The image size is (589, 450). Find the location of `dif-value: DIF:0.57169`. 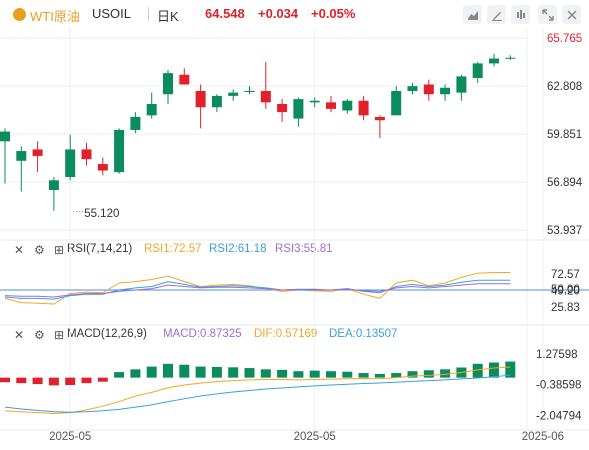

dif-value: DIF:0.57169 is located at coordinates (286, 334).